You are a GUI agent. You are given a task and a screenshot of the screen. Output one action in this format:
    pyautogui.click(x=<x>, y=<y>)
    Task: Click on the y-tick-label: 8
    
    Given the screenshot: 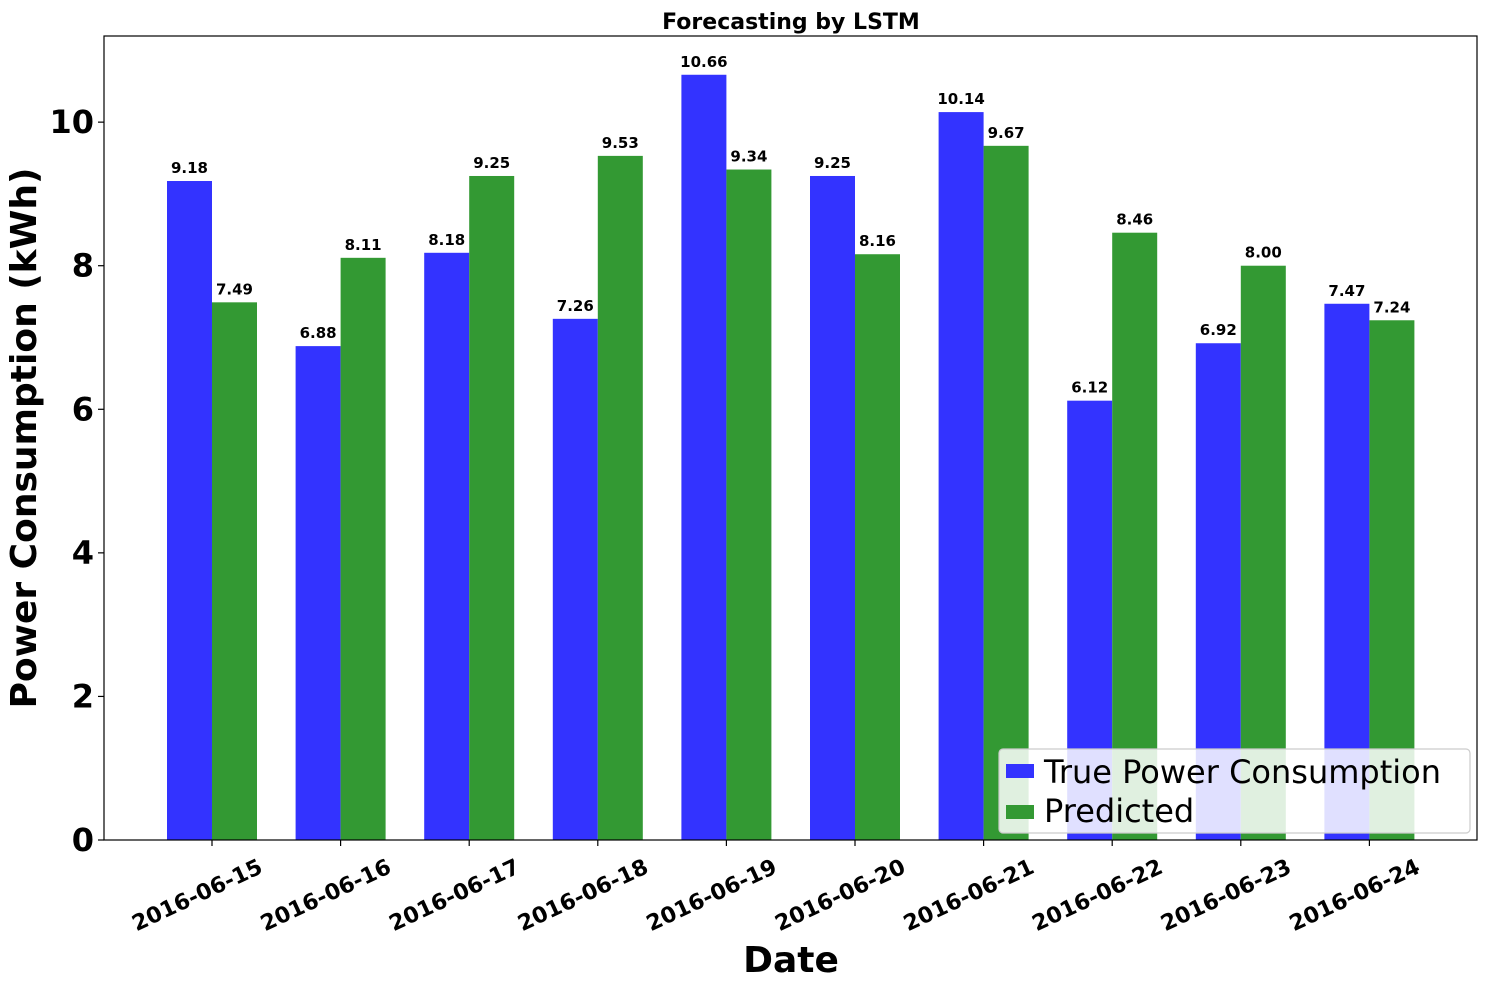 What is the action you would take?
    pyautogui.click(x=83, y=266)
    